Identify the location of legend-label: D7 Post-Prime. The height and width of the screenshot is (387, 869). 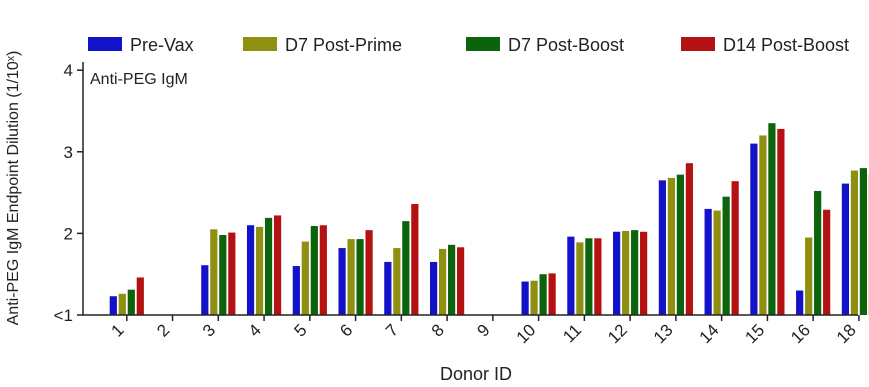
(343, 45).